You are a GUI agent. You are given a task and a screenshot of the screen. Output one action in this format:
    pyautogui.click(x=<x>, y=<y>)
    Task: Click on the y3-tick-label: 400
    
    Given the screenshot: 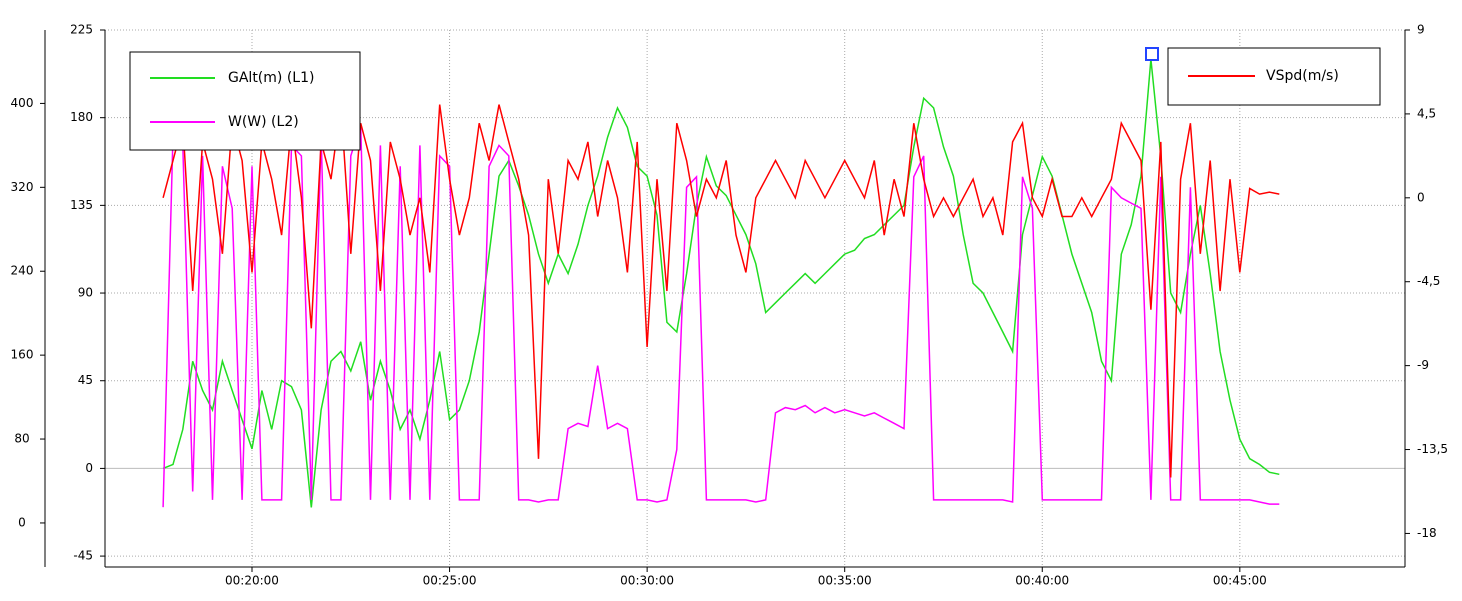 What is the action you would take?
    pyautogui.click(x=22, y=103)
    